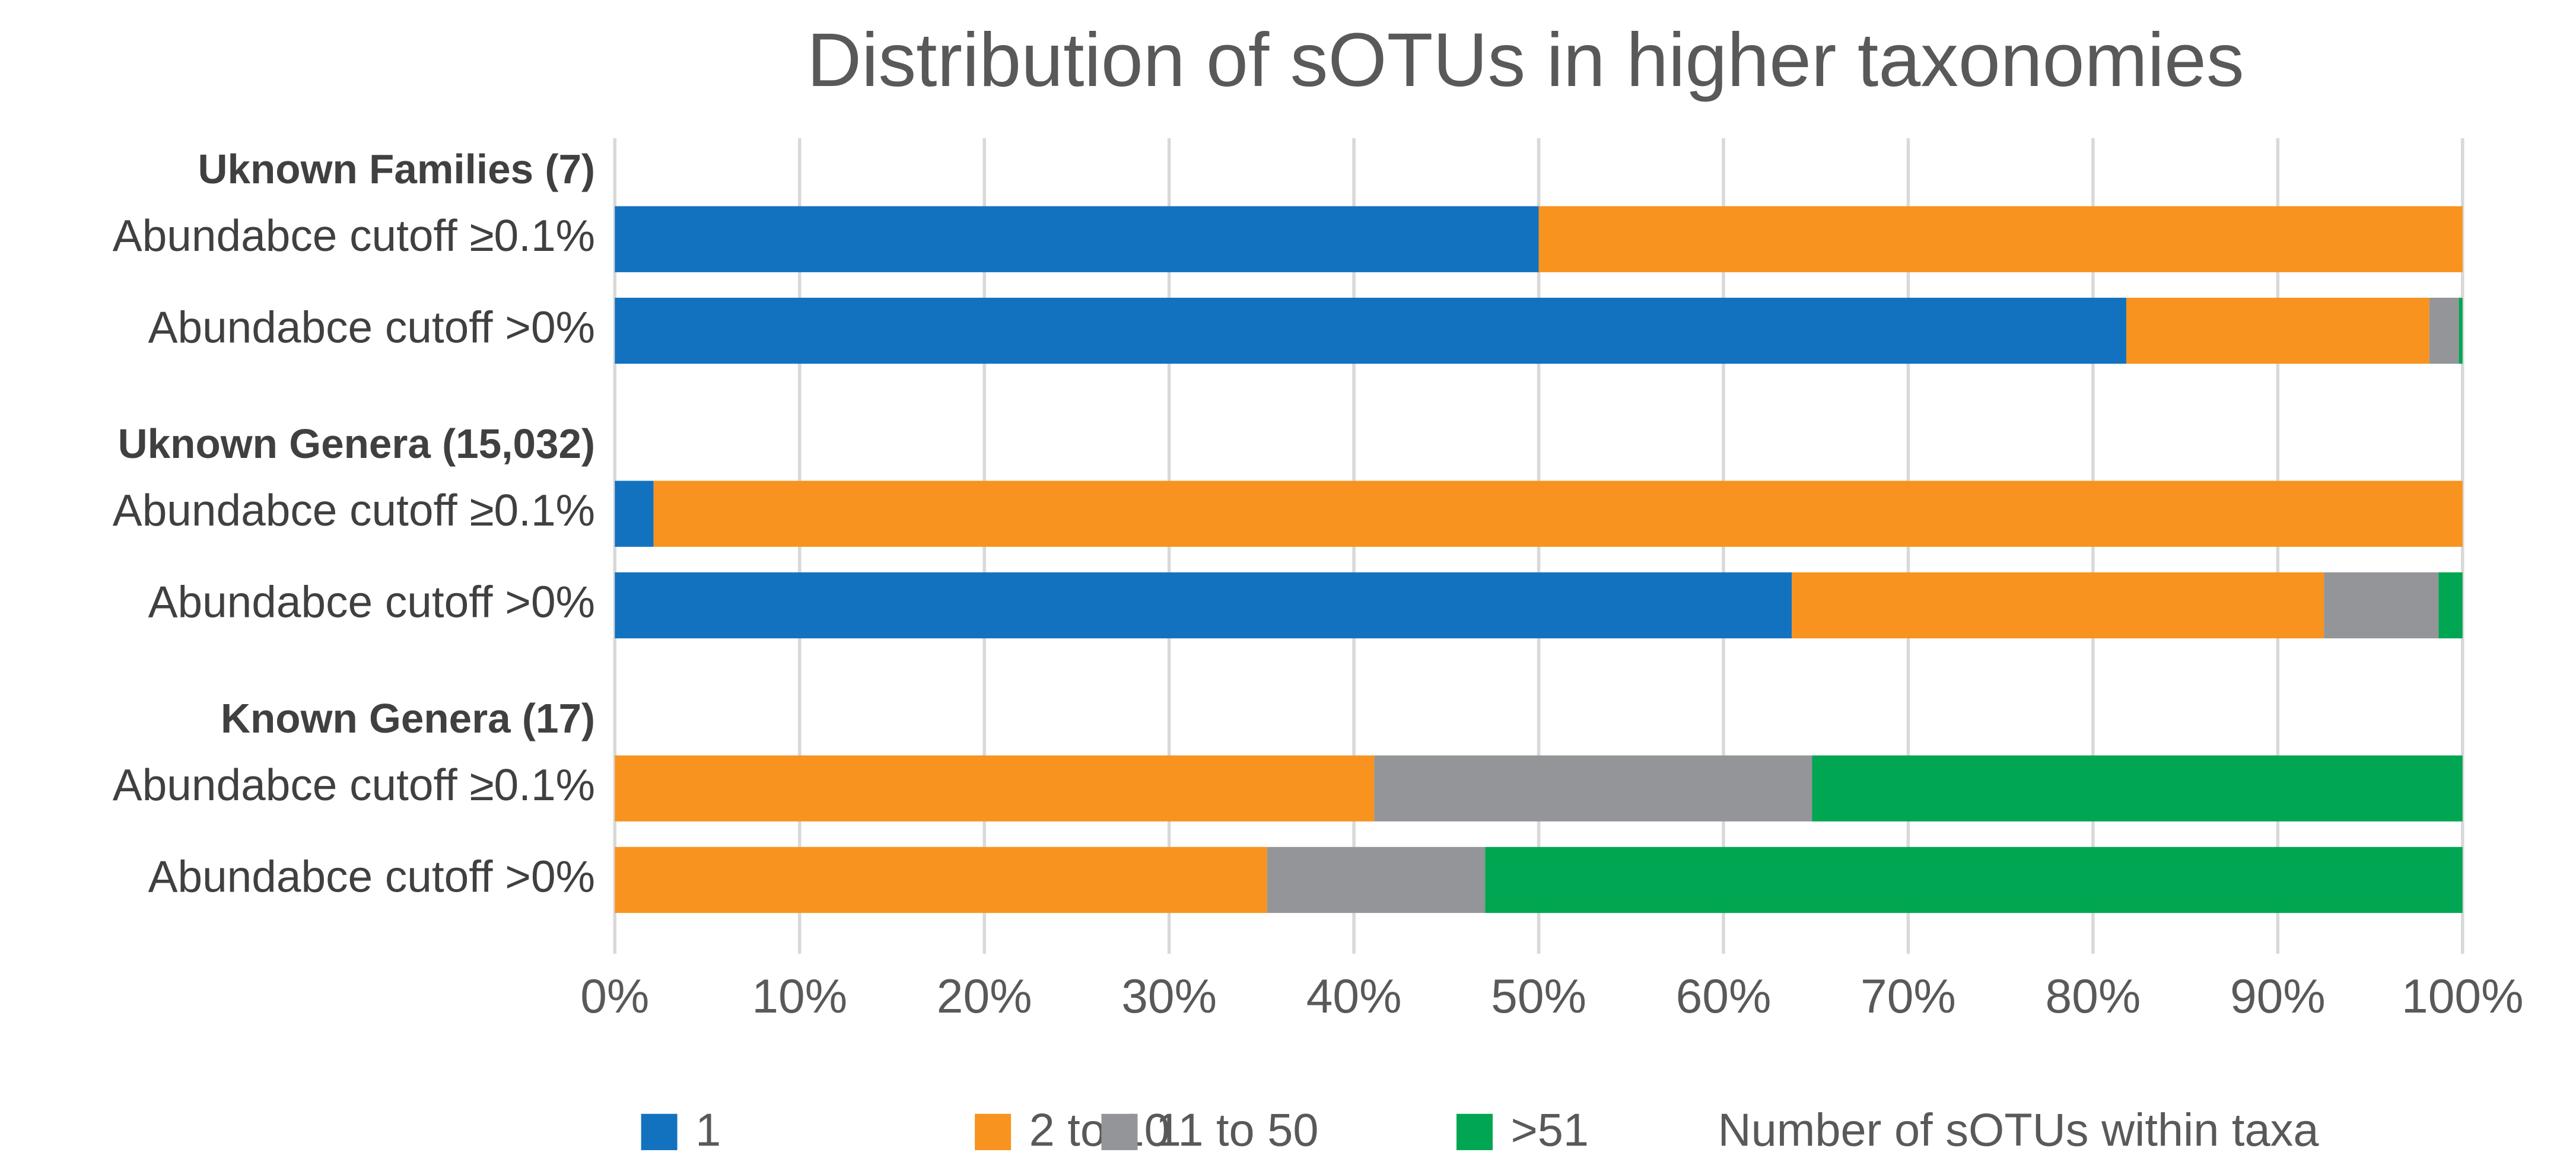 The width and height of the screenshot is (2576, 1165). What do you see at coordinates (356, 444) in the screenshot?
I see `group-label: Uknown Genera (15,032)` at bounding box center [356, 444].